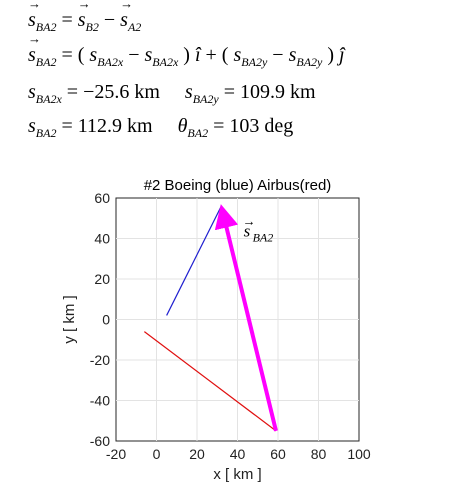  I want to click on x-tick-label: 80, so click(319, 454).